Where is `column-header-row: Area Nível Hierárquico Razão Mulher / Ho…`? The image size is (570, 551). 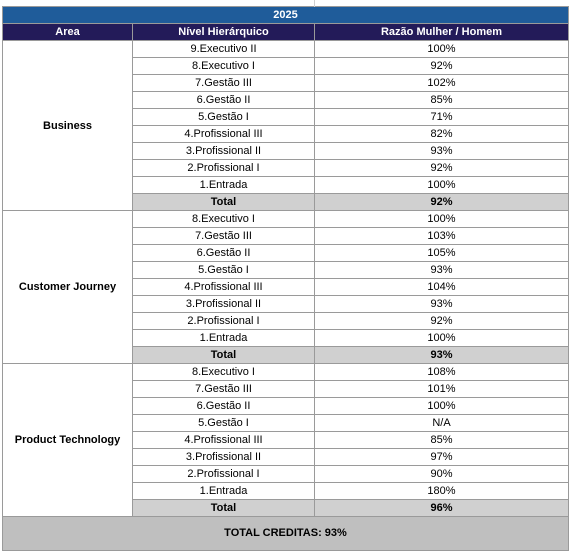 column-header-row: Area Nível Hierárquico Razão Mulher / Ho… is located at coordinates (285, 32).